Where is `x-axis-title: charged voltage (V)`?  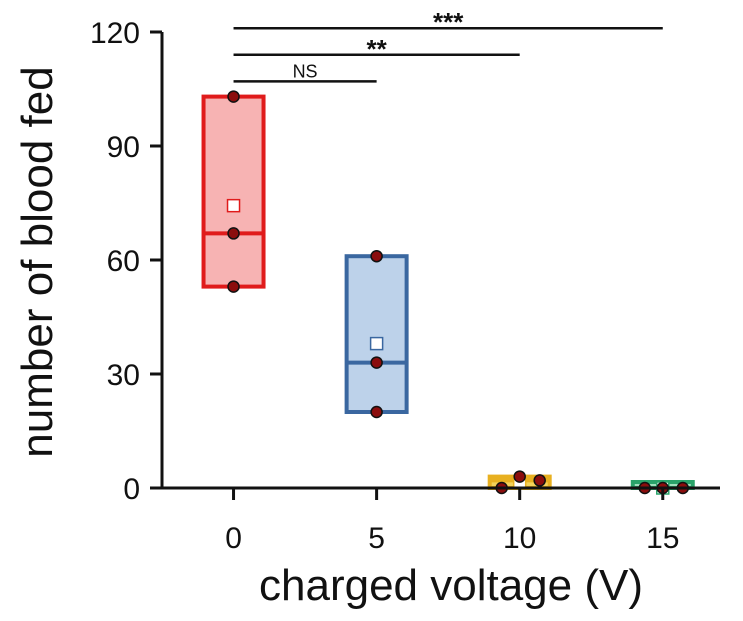
x-axis-title: charged voltage (V) is located at coordinates (451, 585).